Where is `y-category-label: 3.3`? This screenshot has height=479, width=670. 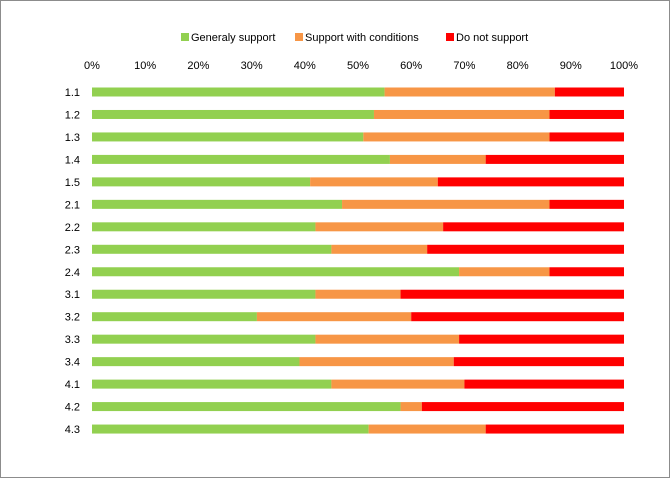
y-category-label: 3.3 is located at coordinates (72, 340).